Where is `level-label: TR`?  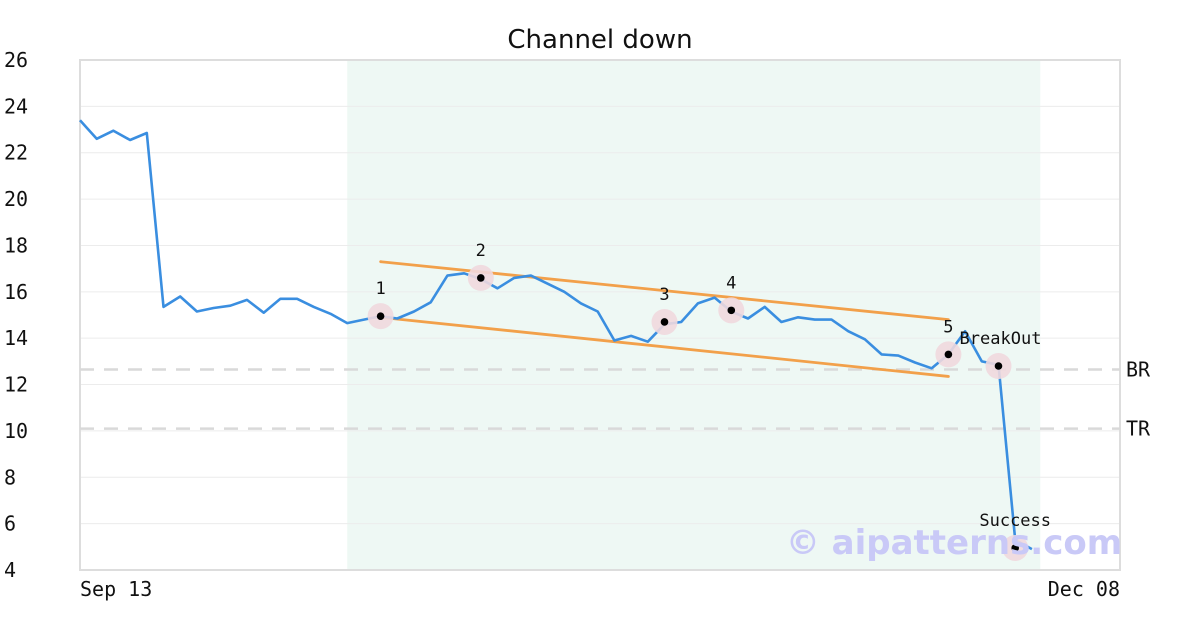
level-label: TR is located at coordinates (1138, 429).